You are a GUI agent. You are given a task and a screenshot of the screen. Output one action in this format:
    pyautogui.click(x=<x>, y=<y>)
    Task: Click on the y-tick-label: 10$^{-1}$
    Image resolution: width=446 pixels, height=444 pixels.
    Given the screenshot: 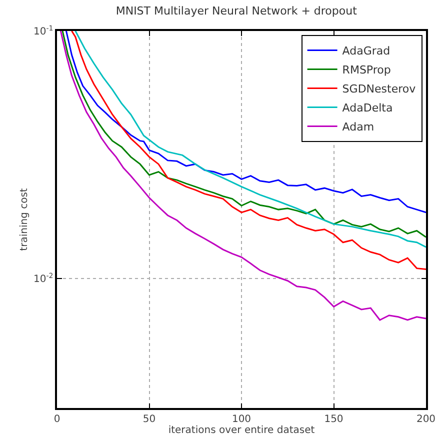 What is the action you would take?
    pyautogui.click(x=44, y=31)
    